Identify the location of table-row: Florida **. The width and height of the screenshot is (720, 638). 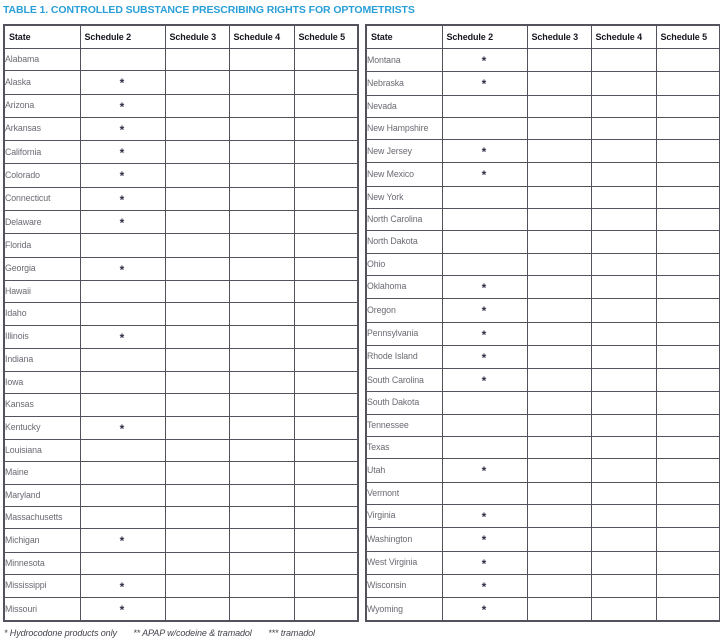
(181, 245).